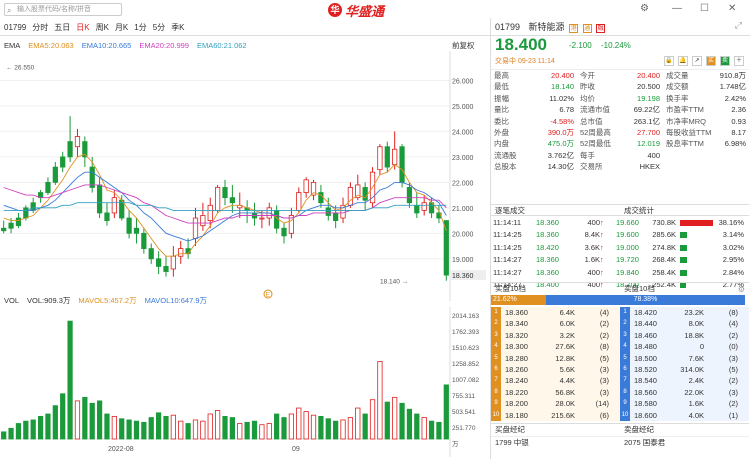 Image resolution: width=750 pixels, height=459 pixels. Describe the element at coordinates (706, 121) in the screenshot. I see `quote-stat: 市净率MRQ 0.93` at that location.